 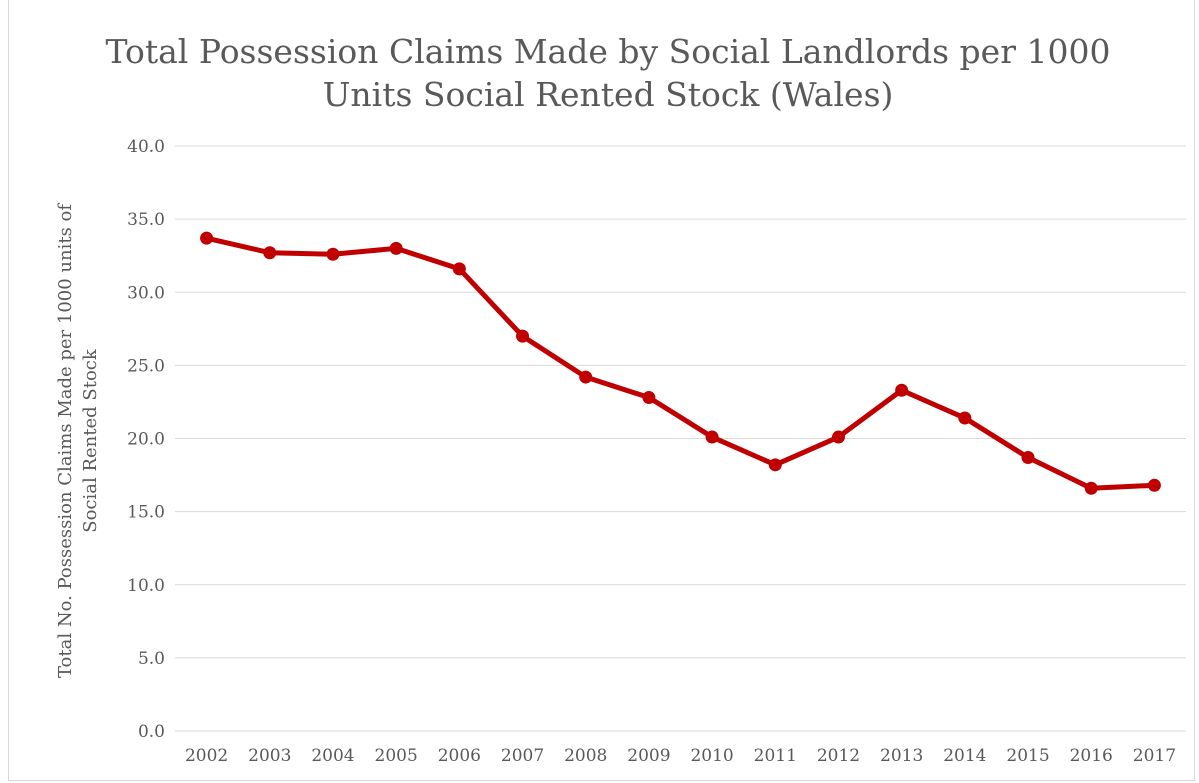 I want to click on chart-title-line-2: Units Social Rented Stock (Wales), so click(x=608, y=94).